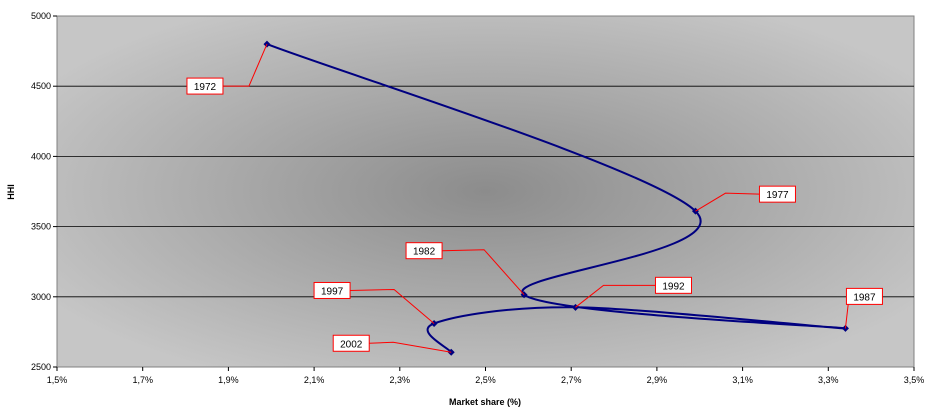 The image size is (932, 409). I want to click on x-tick-label: 2,1%, so click(314, 380).